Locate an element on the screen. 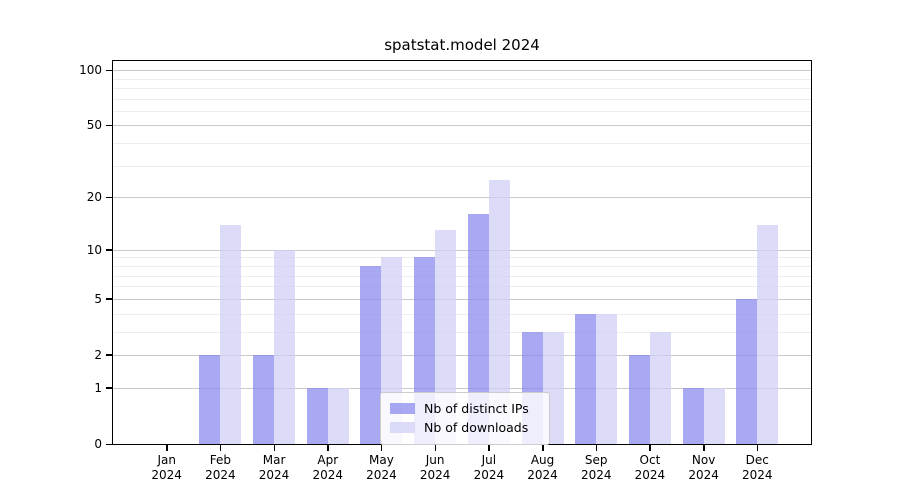 The width and height of the screenshot is (900, 500). x-tick-label-mar: Mar 2024 is located at coordinates (274, 467).